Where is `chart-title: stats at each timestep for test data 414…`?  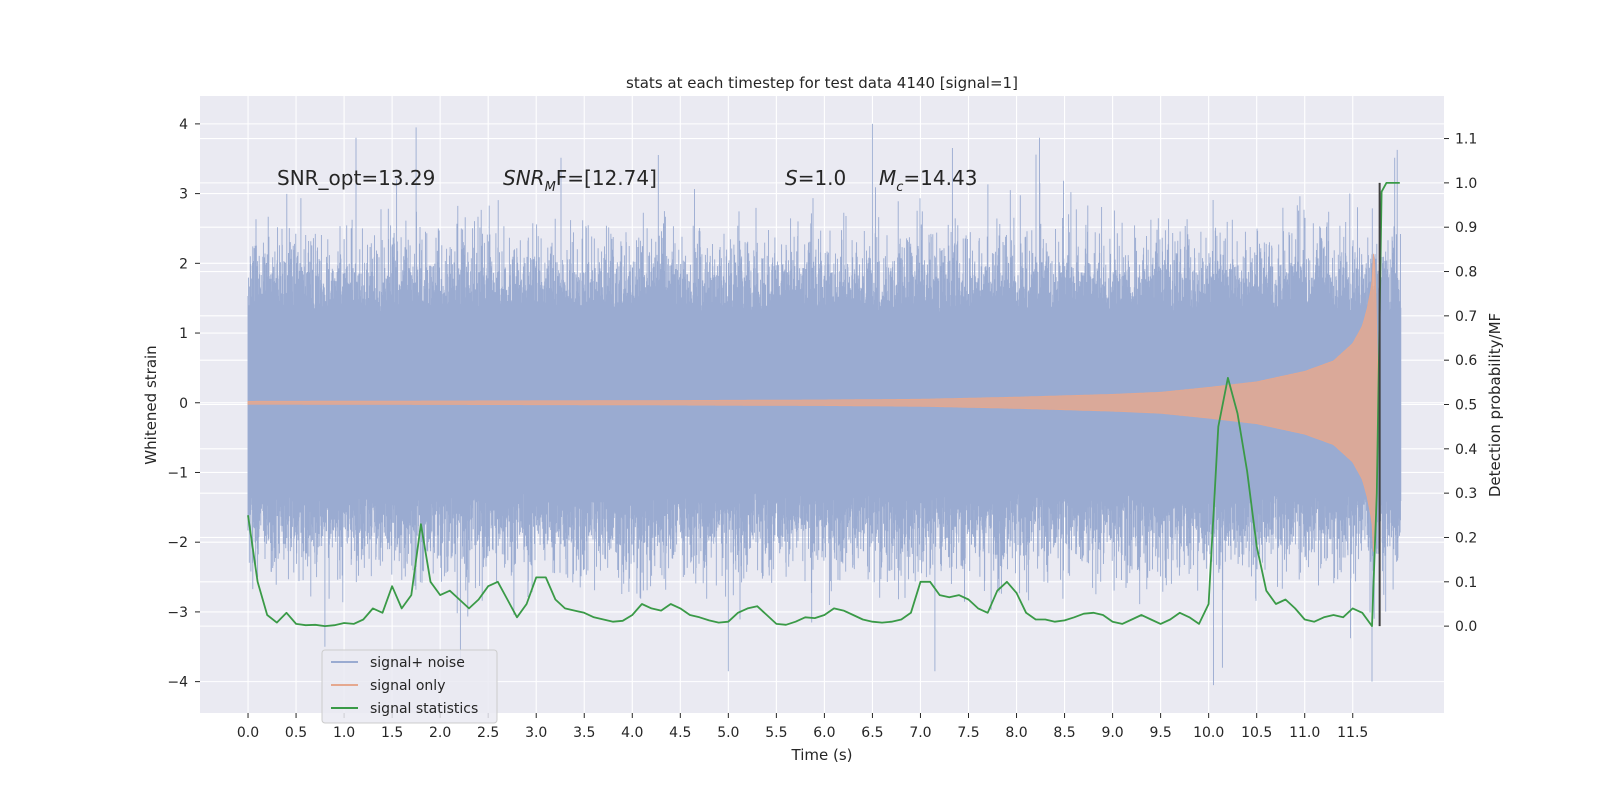 chart-title: stats at each timestep for test data 414… is located at coordinates (822, 83).